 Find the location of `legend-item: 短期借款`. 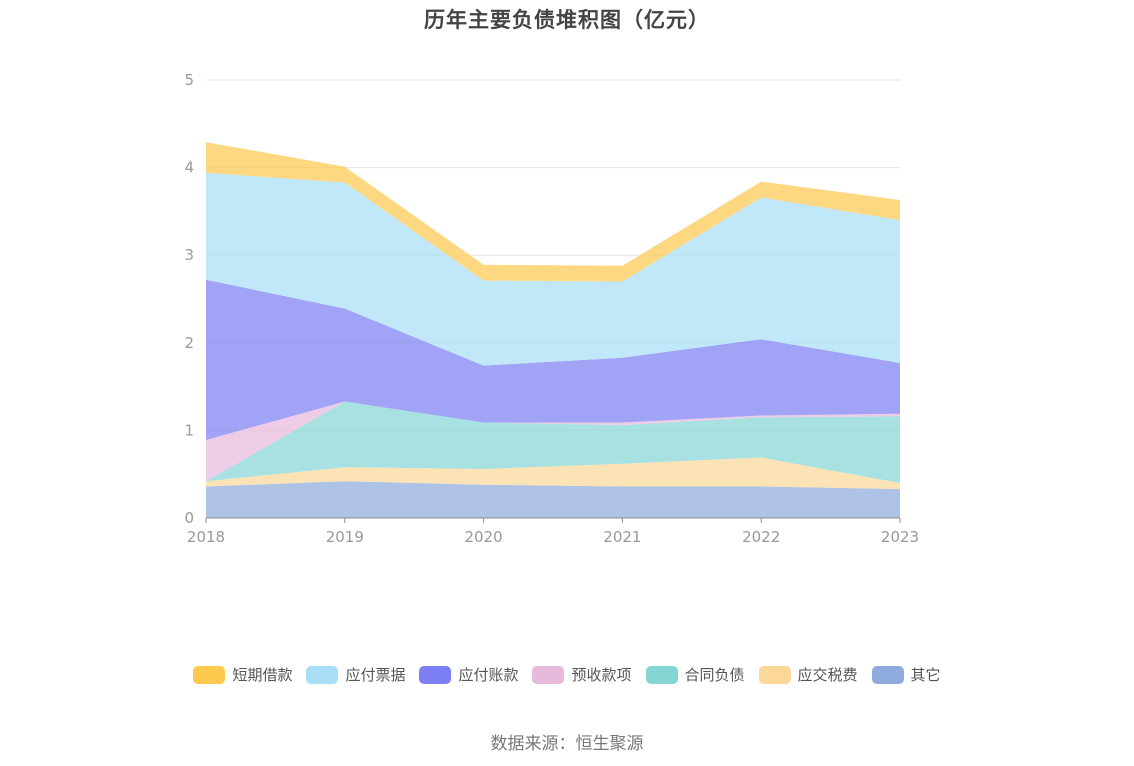

legend-item: 短期借款 is located at coordinates (242, 674).